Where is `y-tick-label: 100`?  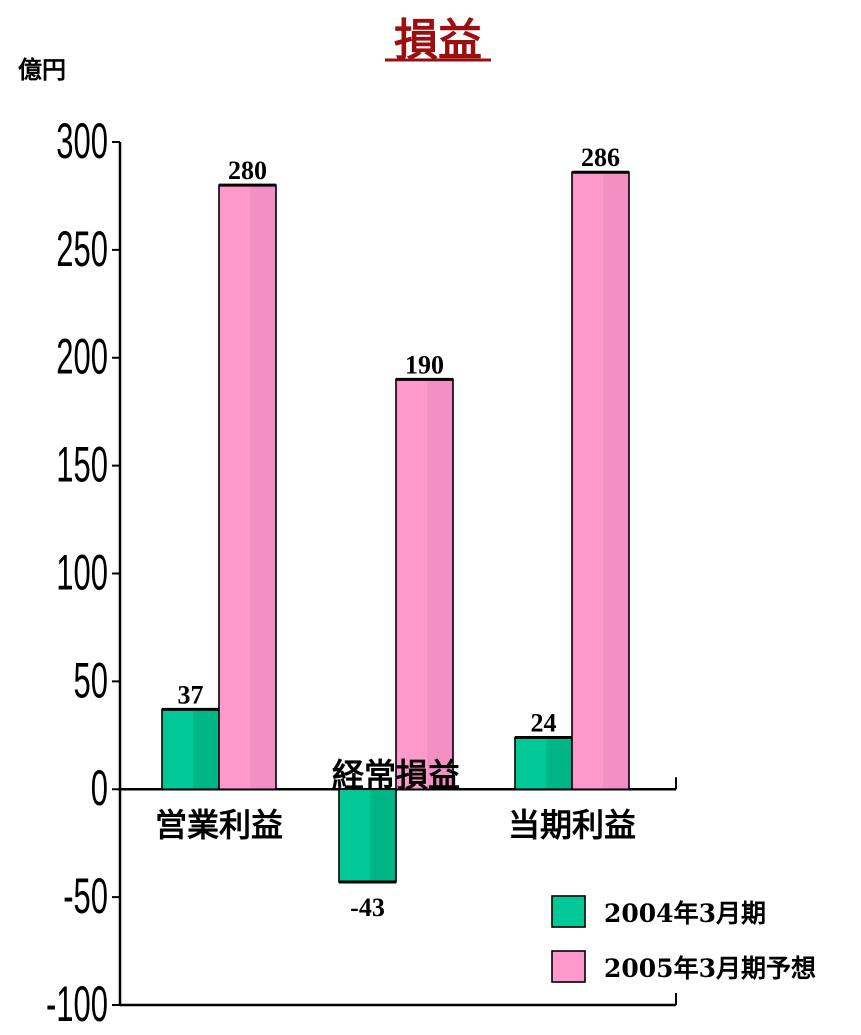
y-tick-label: 100 is located at coordinates (82, 572).